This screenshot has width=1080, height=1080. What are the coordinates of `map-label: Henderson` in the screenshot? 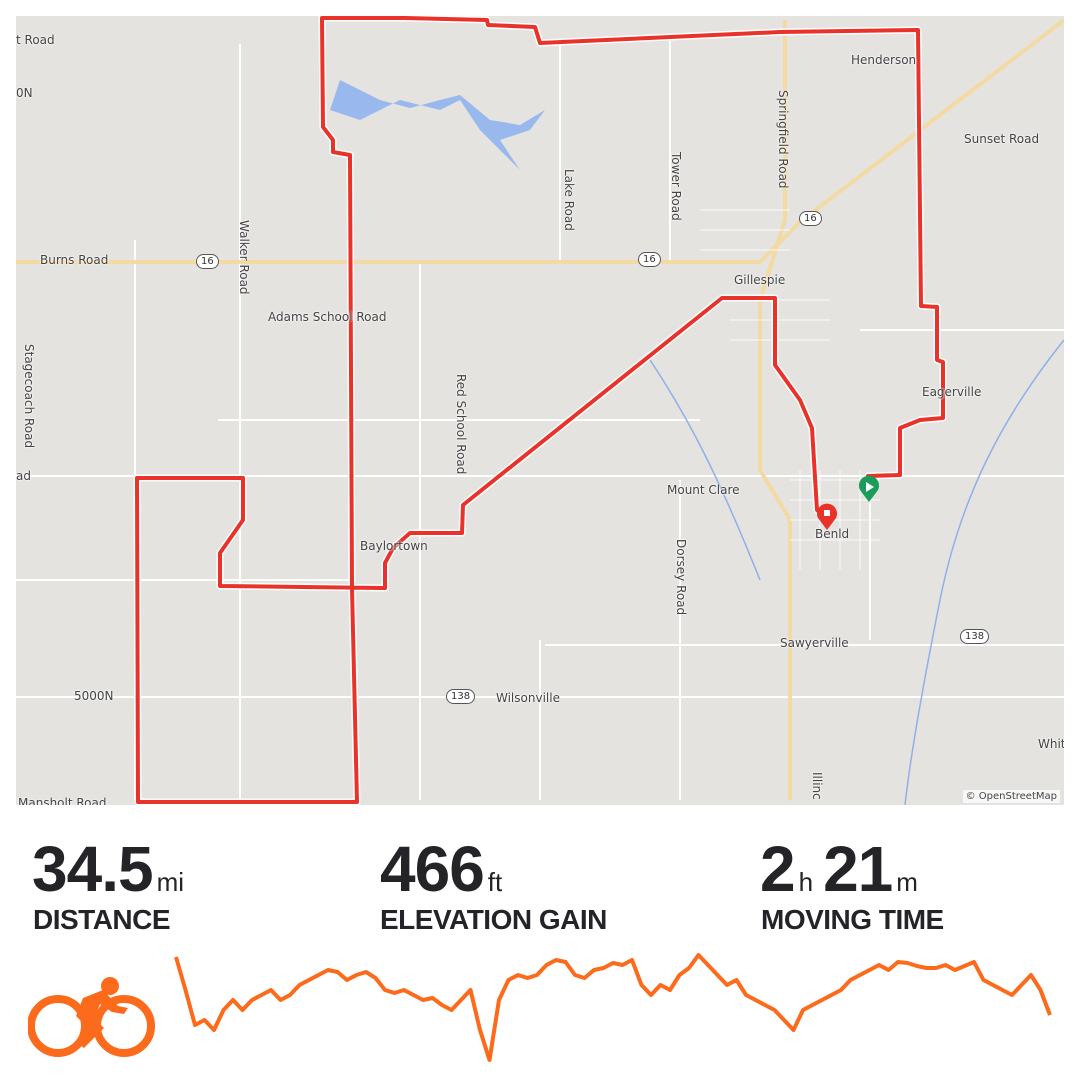 It's located at (884, 60).